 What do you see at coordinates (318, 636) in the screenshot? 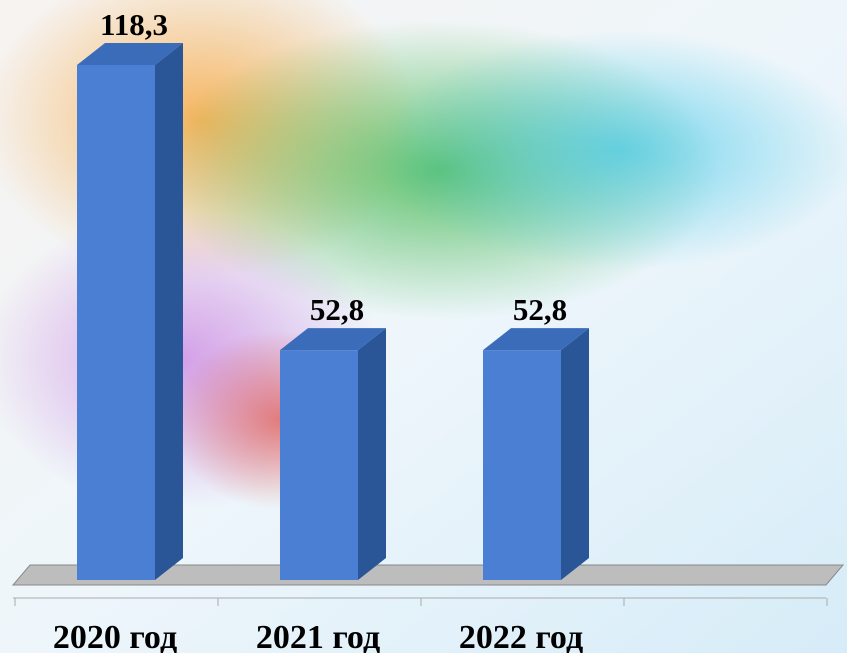
I see `x-tick-label: 2021 год` at bounding box center [318, 636].